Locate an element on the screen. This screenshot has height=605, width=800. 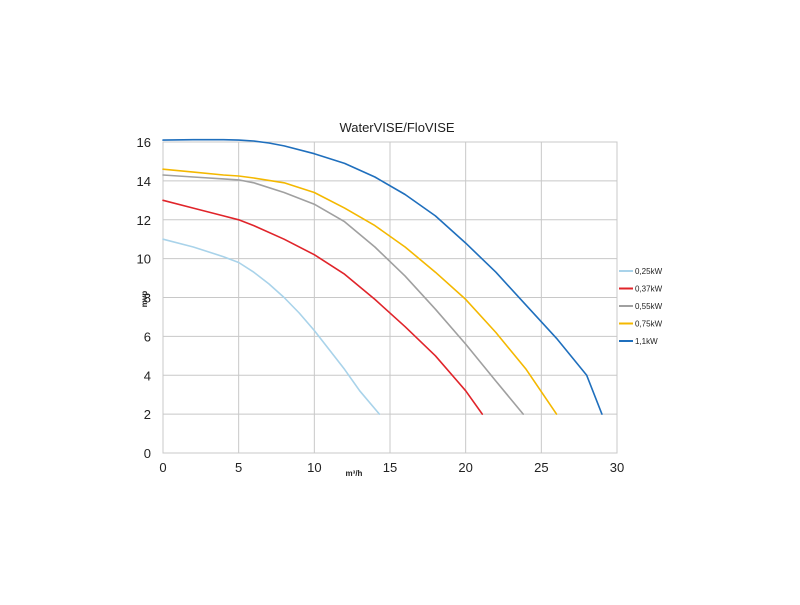
y-tick-label: 0 is located at coordinates (147, 453).